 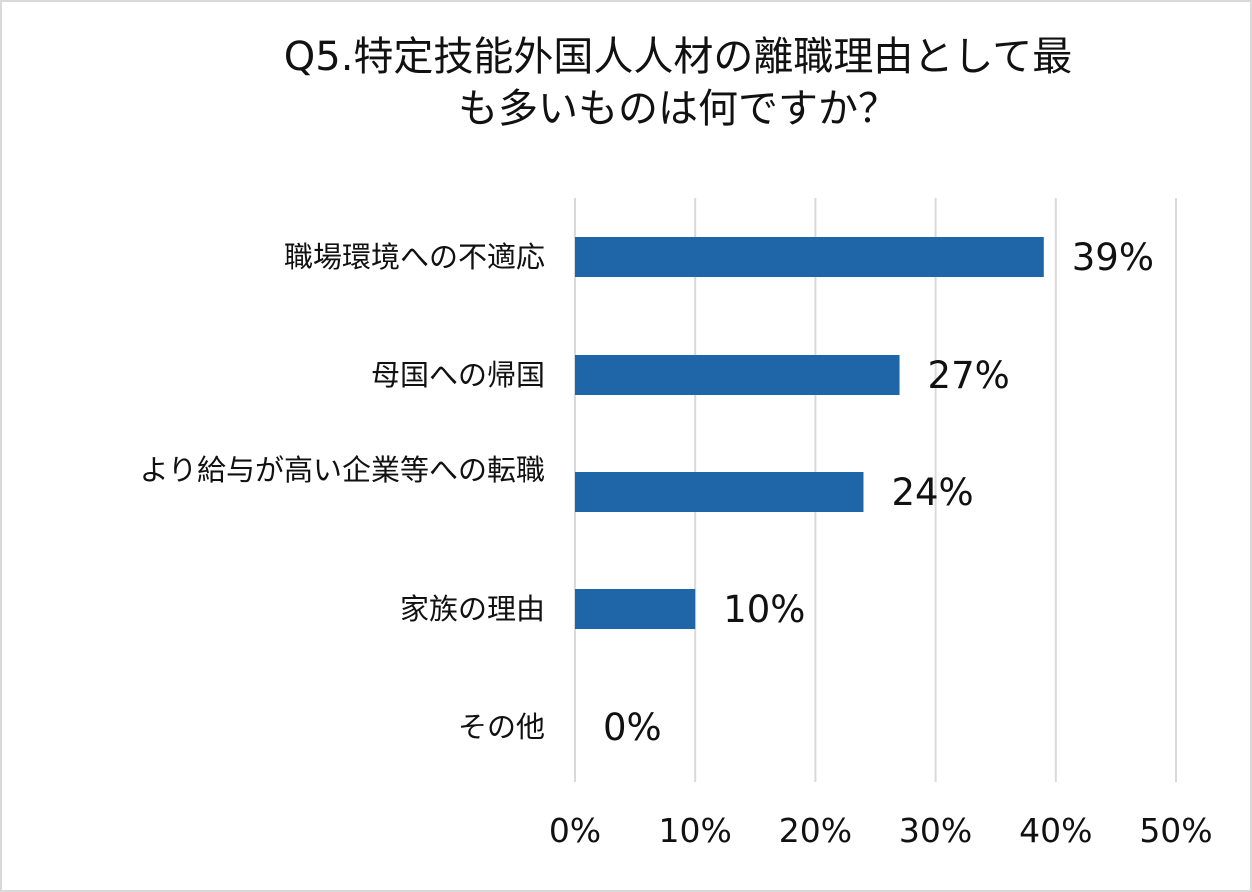 What do you see at coordinates (935, 830) in the screenshot?
I see `x-tick-label: 30%` at bounding box center [935, 830].